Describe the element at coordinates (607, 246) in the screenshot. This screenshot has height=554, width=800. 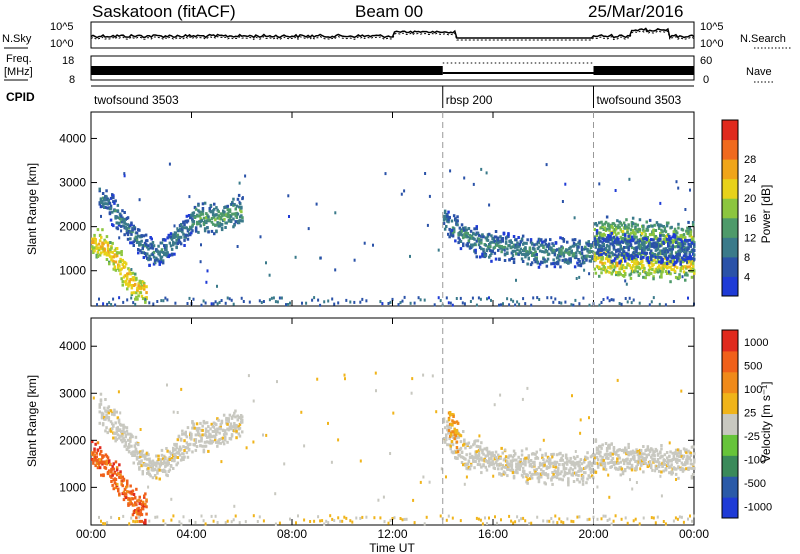
I see `power-cell-2003` at that location.